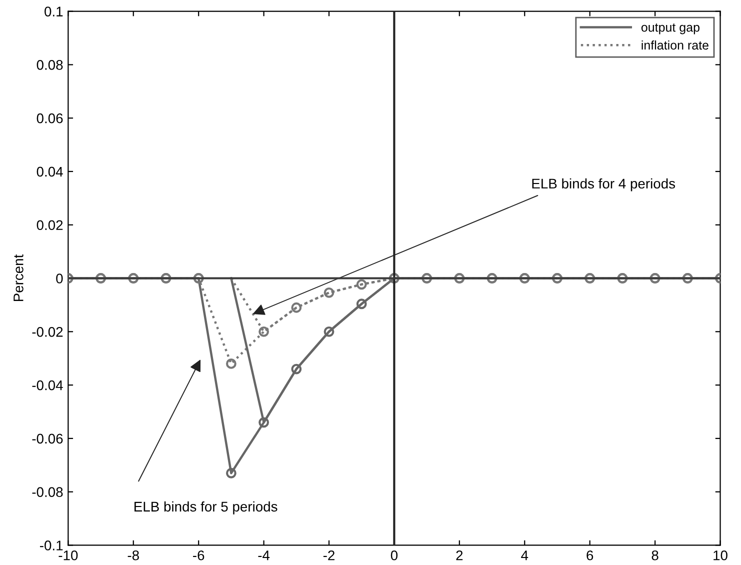  What do you see at coordinates (19, 278) in the screenshot?
I see `y-axis-title: Percent` at bounding box center [19, 278].